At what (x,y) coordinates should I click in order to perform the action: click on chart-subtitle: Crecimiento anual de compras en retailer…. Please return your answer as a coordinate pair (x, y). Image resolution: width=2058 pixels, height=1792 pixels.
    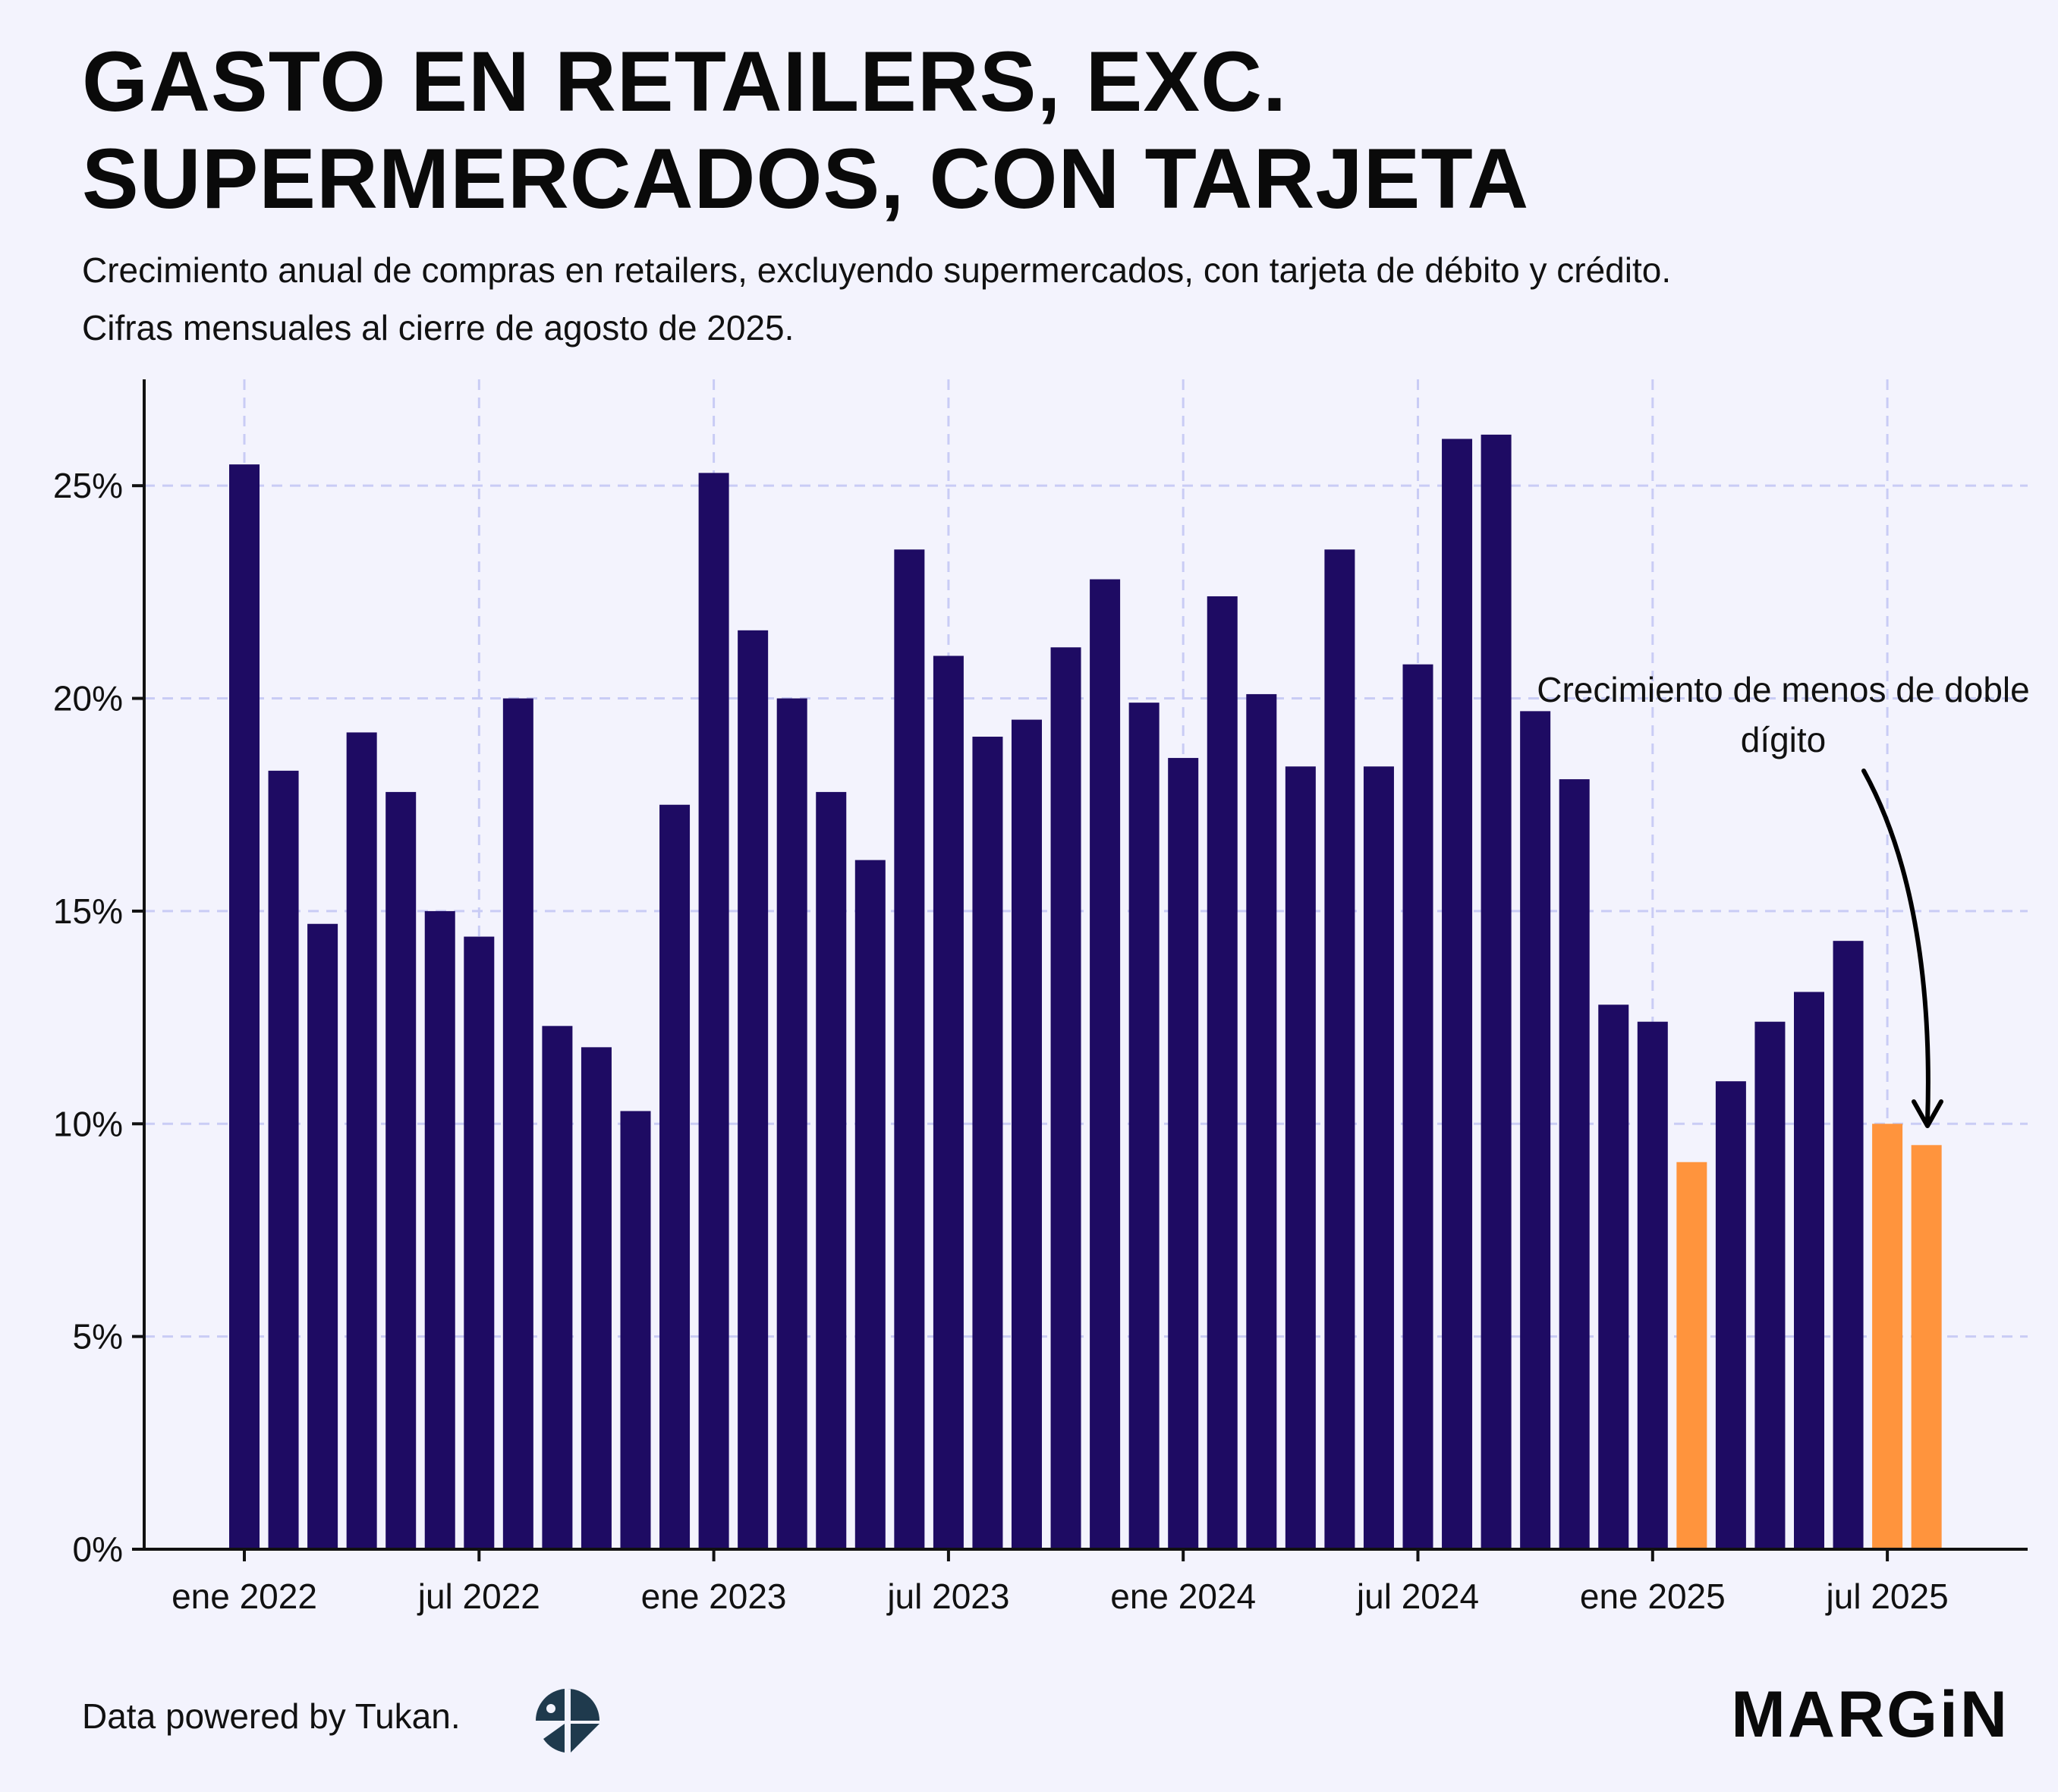
    Looking at the image, I should click on (1054, 299).